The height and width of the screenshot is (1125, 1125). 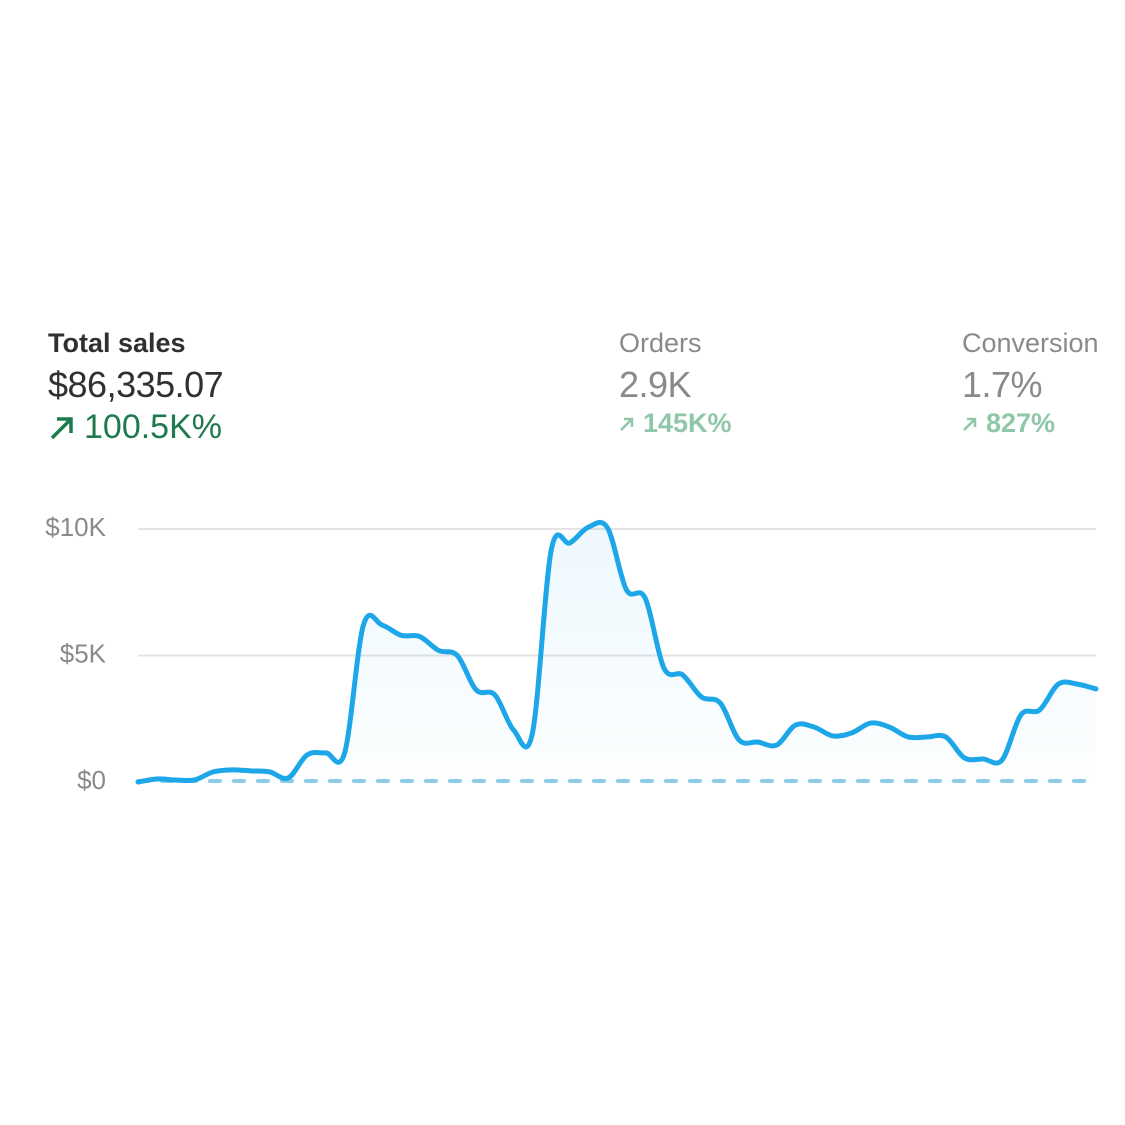 I want to click on metric-value: 1.7%, so click(x=1002, y=384).